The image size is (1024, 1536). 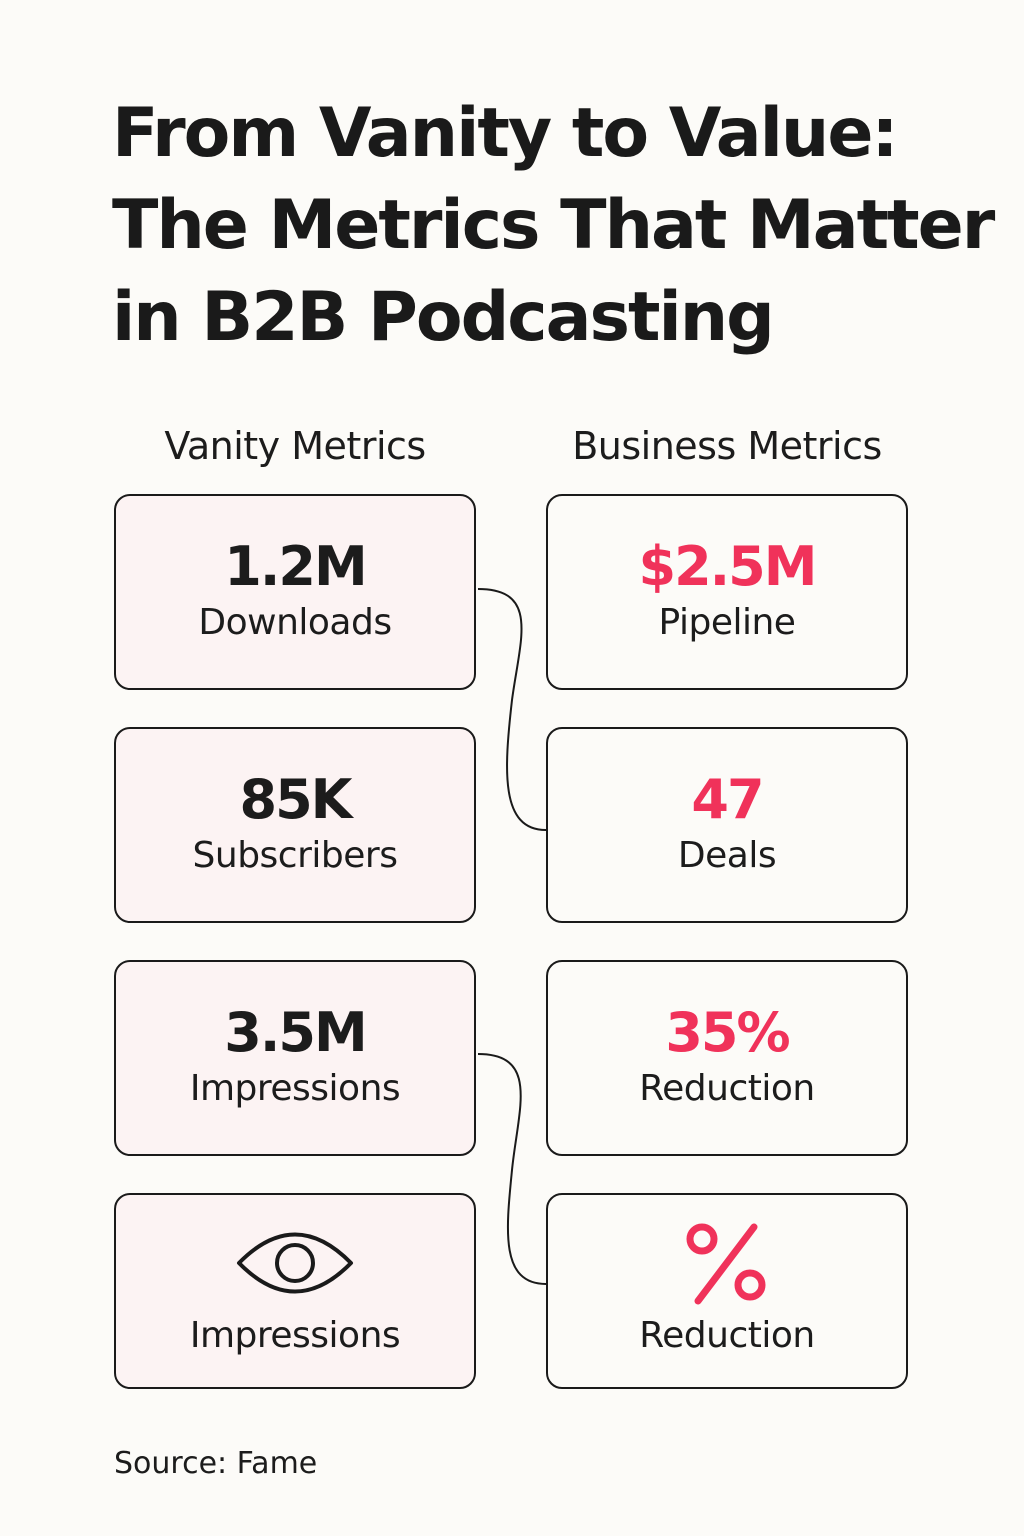 What do you see at coordinates (512, 709) in the screenshot?
I see `connector-downloads-to-deals` at bounding box center [512, 709].